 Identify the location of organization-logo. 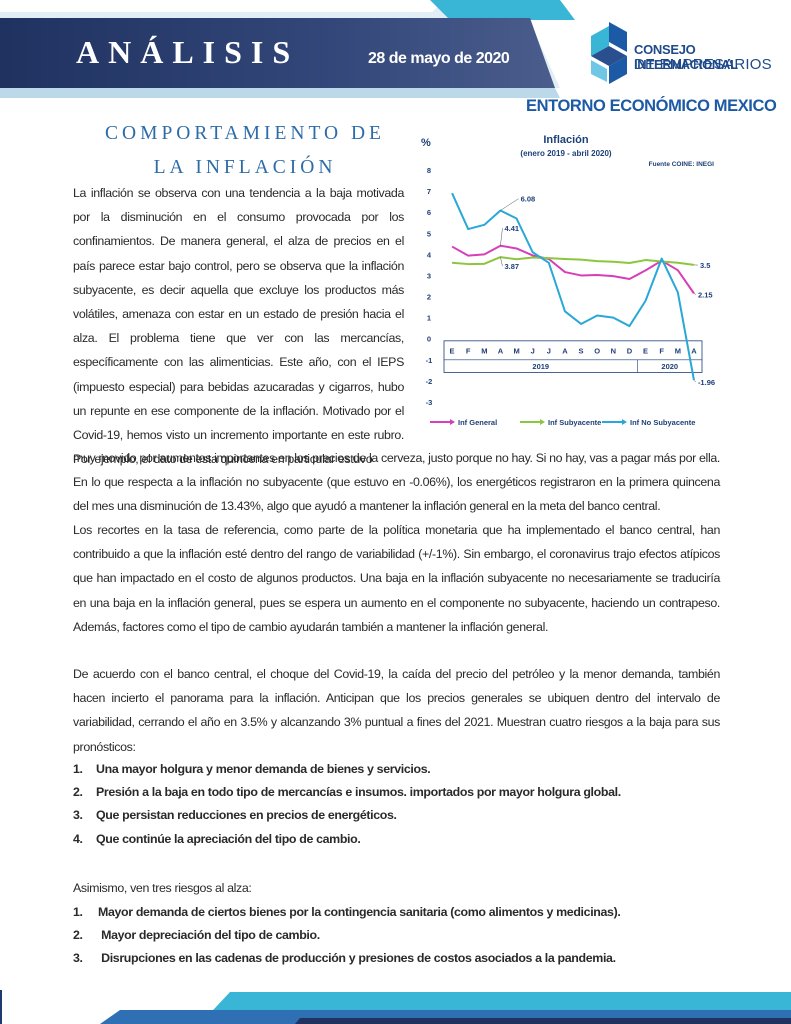
(609, 53).